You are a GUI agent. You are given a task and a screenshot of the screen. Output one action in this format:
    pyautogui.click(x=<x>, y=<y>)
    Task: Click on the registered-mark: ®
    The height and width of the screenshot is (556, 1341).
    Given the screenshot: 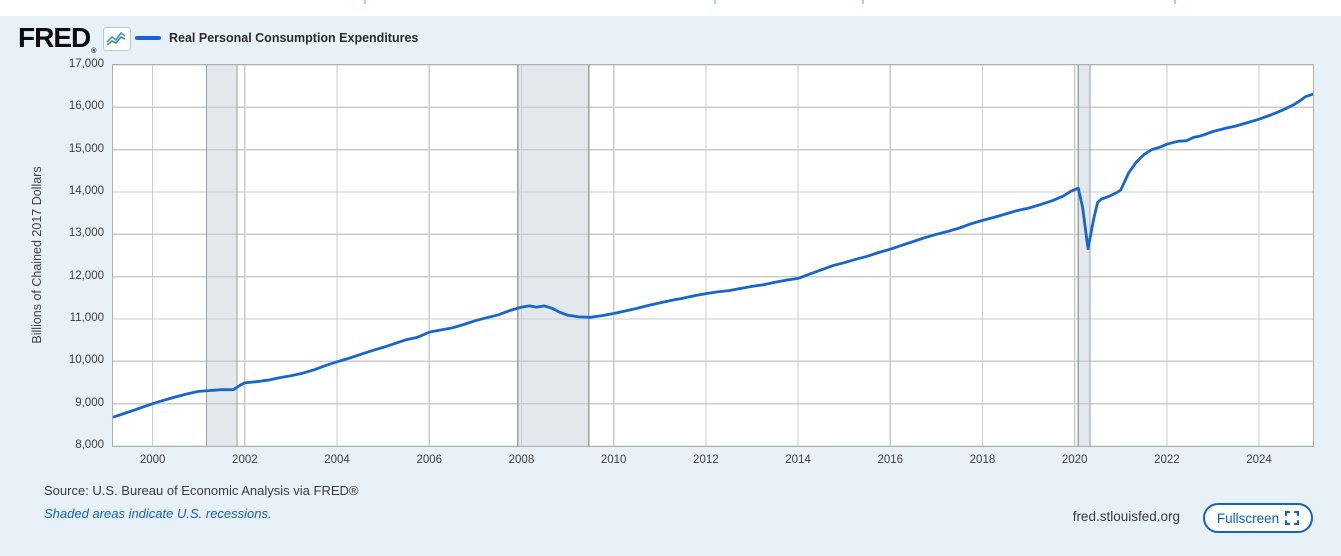 What is the action you would take?
    pyautogui.click(x=94, y=51)
    